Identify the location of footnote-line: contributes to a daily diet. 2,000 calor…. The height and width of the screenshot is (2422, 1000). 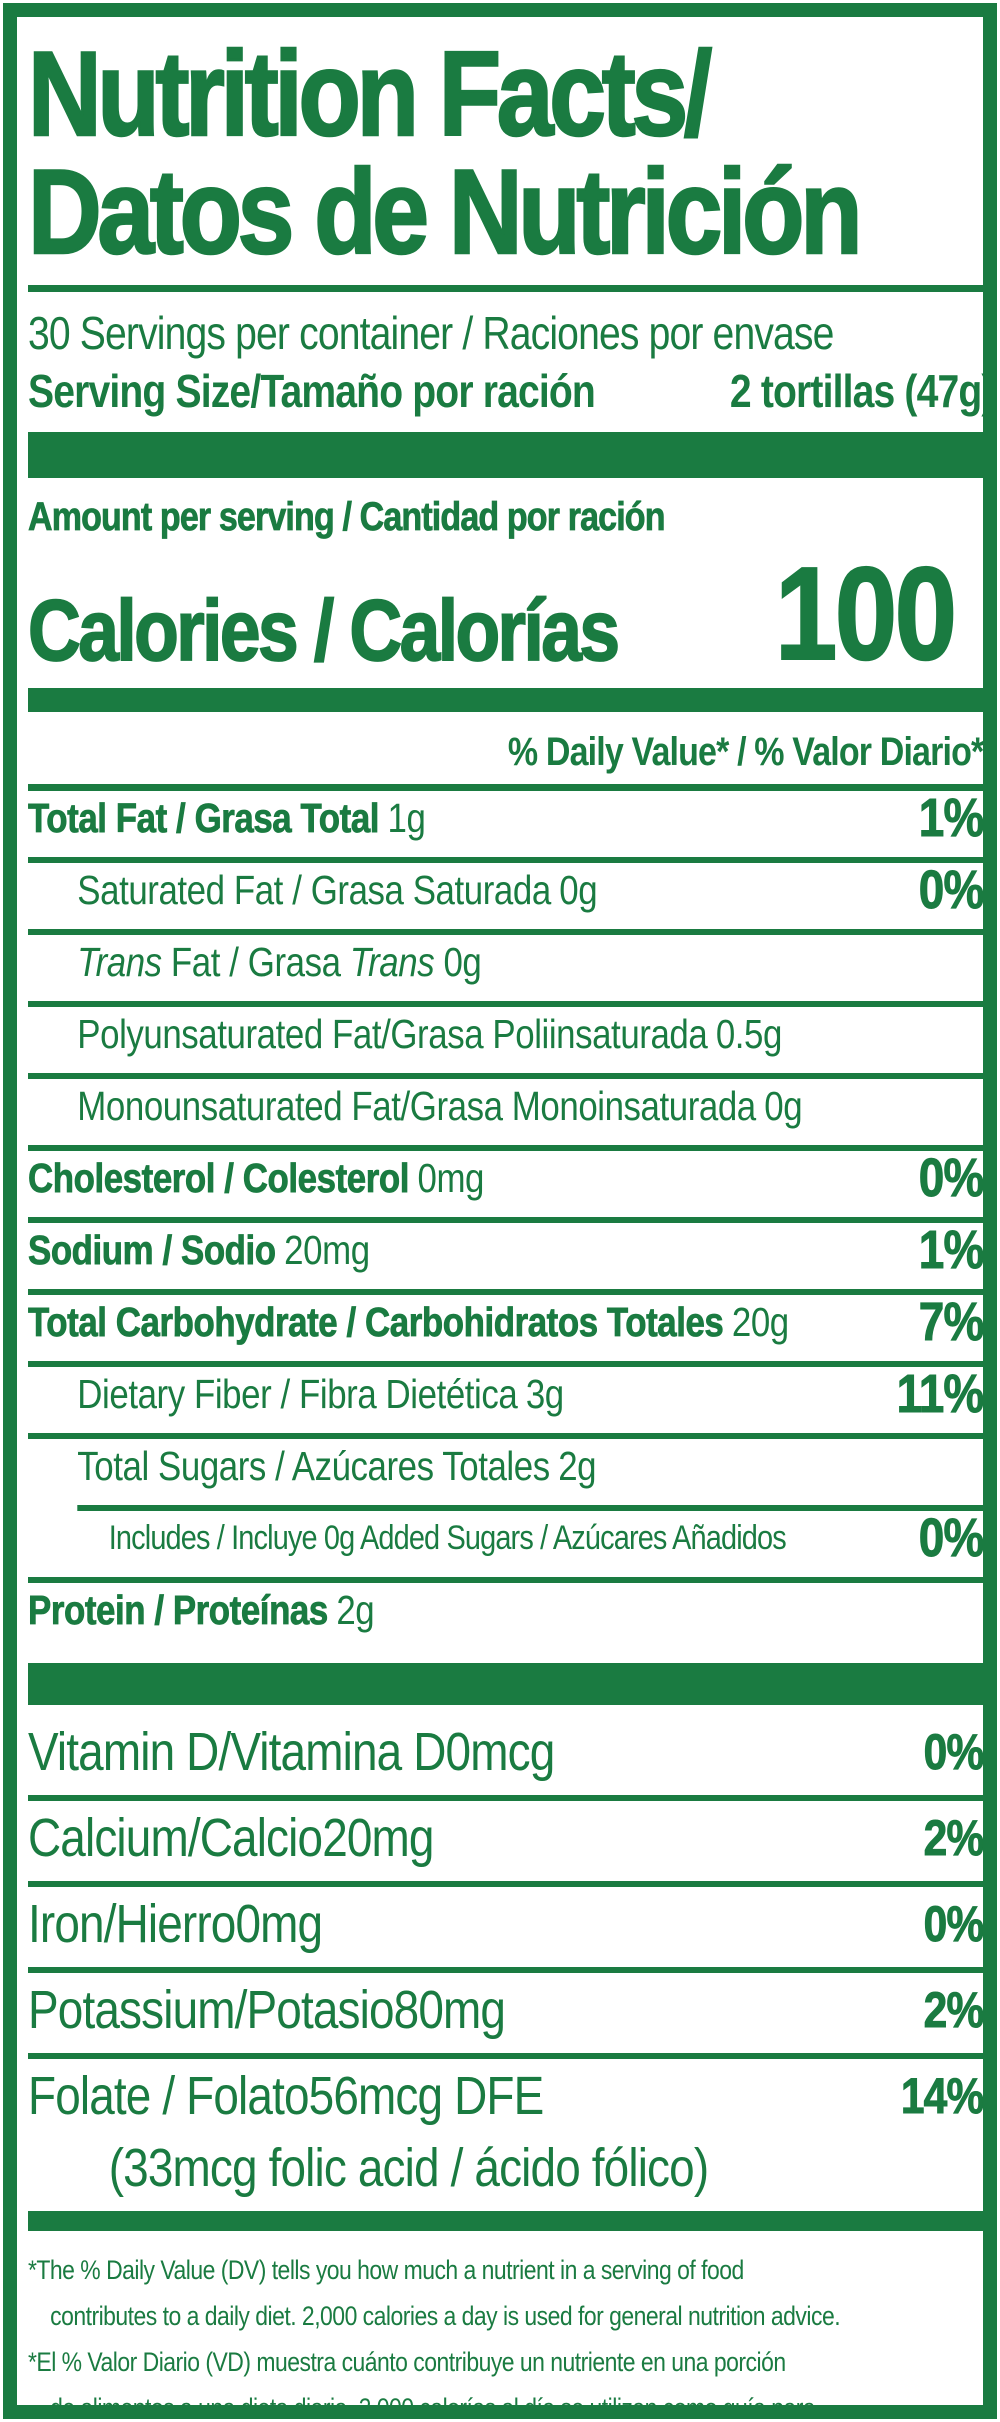
(445, 2316).